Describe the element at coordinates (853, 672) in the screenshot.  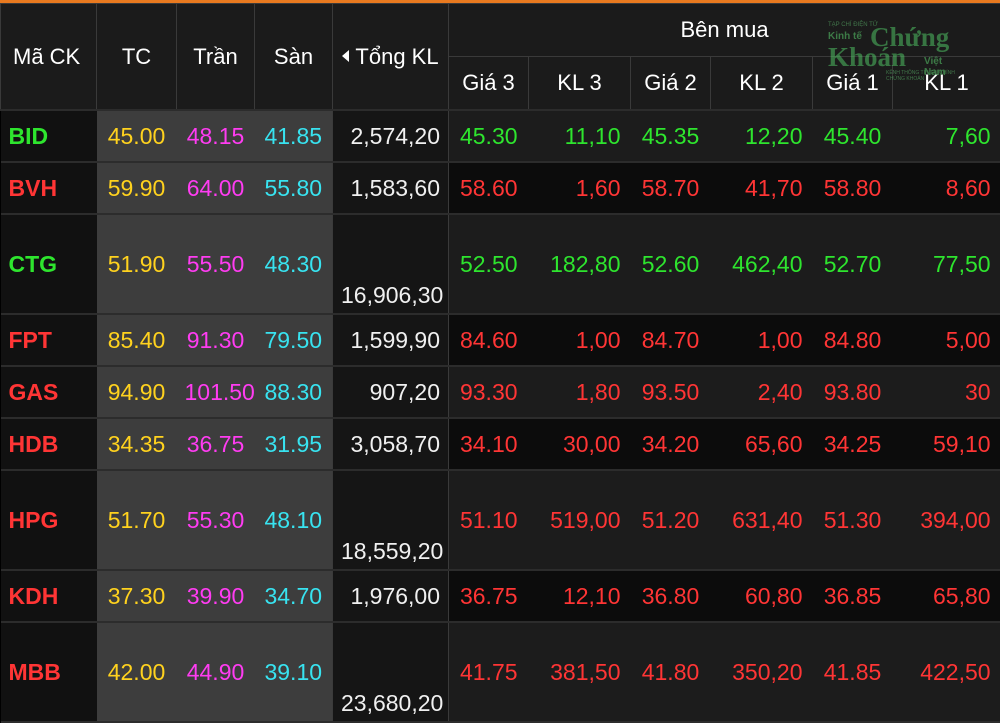
I see `gia-1-cell: 41.85` at that location.